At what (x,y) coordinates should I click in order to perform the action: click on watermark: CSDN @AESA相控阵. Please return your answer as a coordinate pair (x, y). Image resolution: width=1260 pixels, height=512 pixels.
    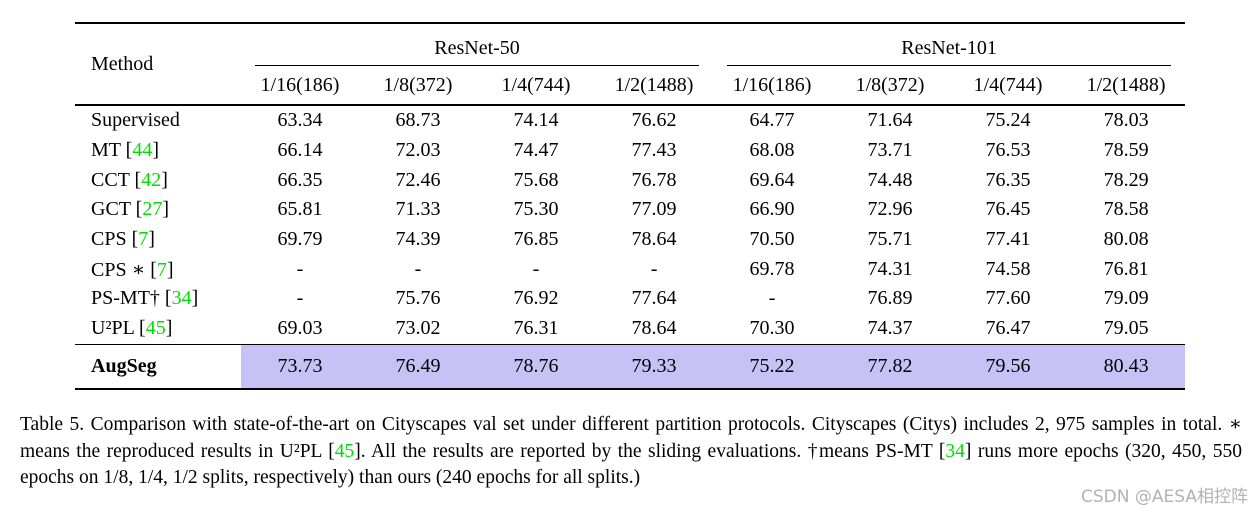
    Looking at the image, I should click on (1164, 497).